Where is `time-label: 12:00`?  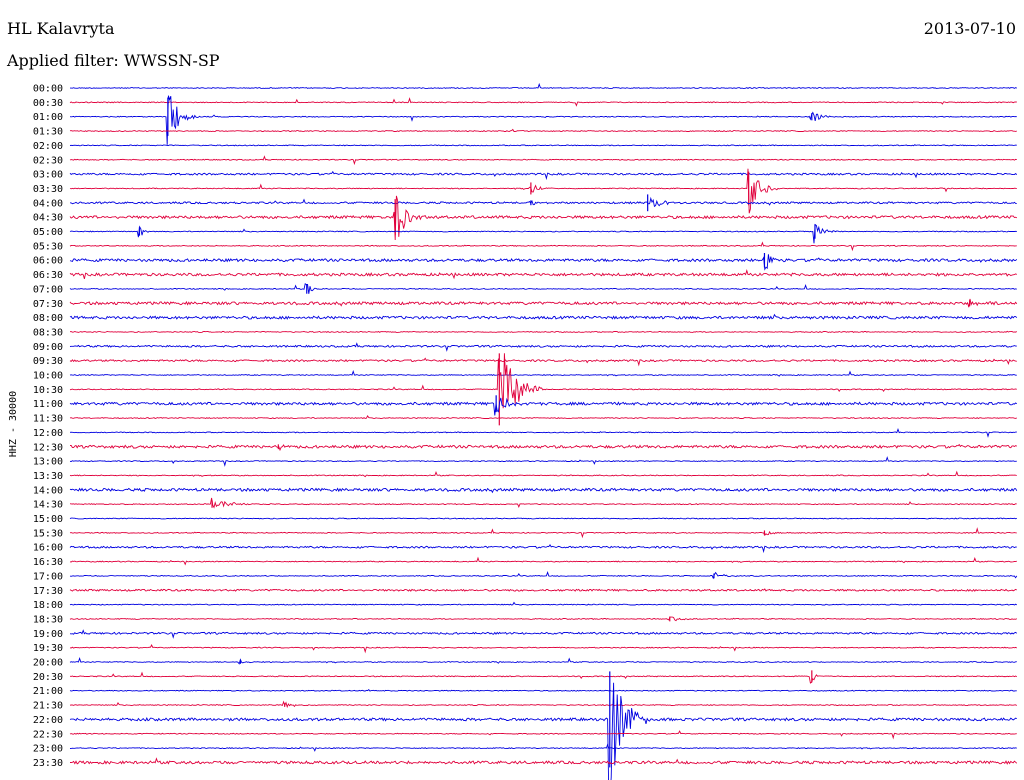
time-label: 12:00 is located at coordinates (48, 433).